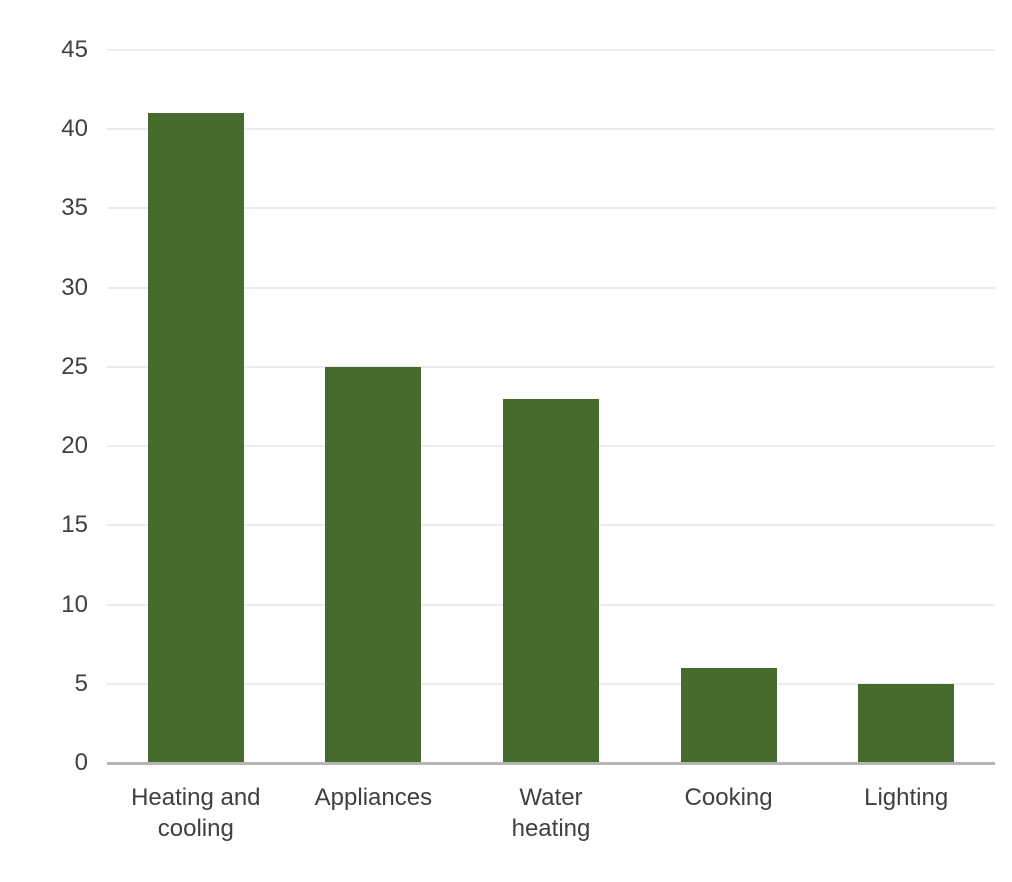 This screenshot has height=882, width=1012. What do you see at coordinates (74, 525) in the screenshot?
I see `y-tick-label: 15` at bounding box center [74, 525].